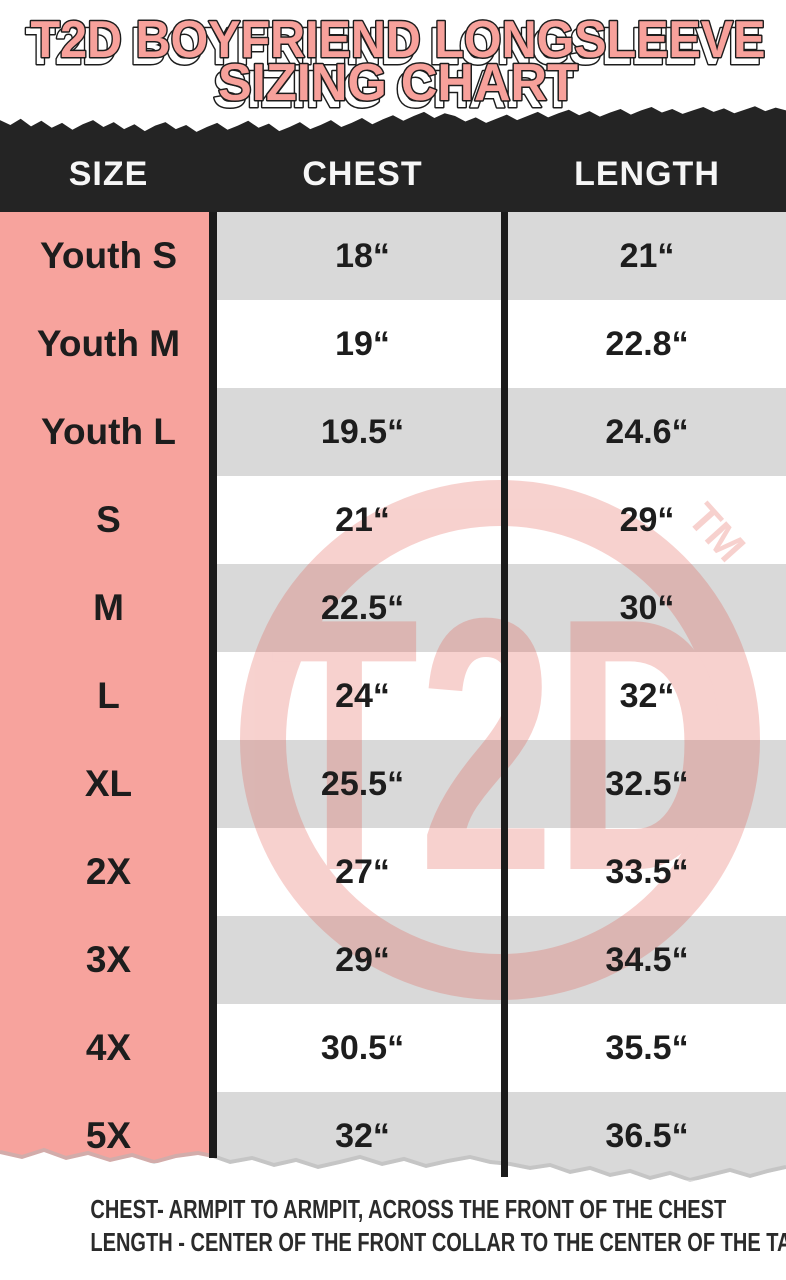 The image size is (786, 1280). What do you see at coordinates (108, 255) in the screenshot?
I see `size-cell: Youth S` at bounding box center [108, 255].